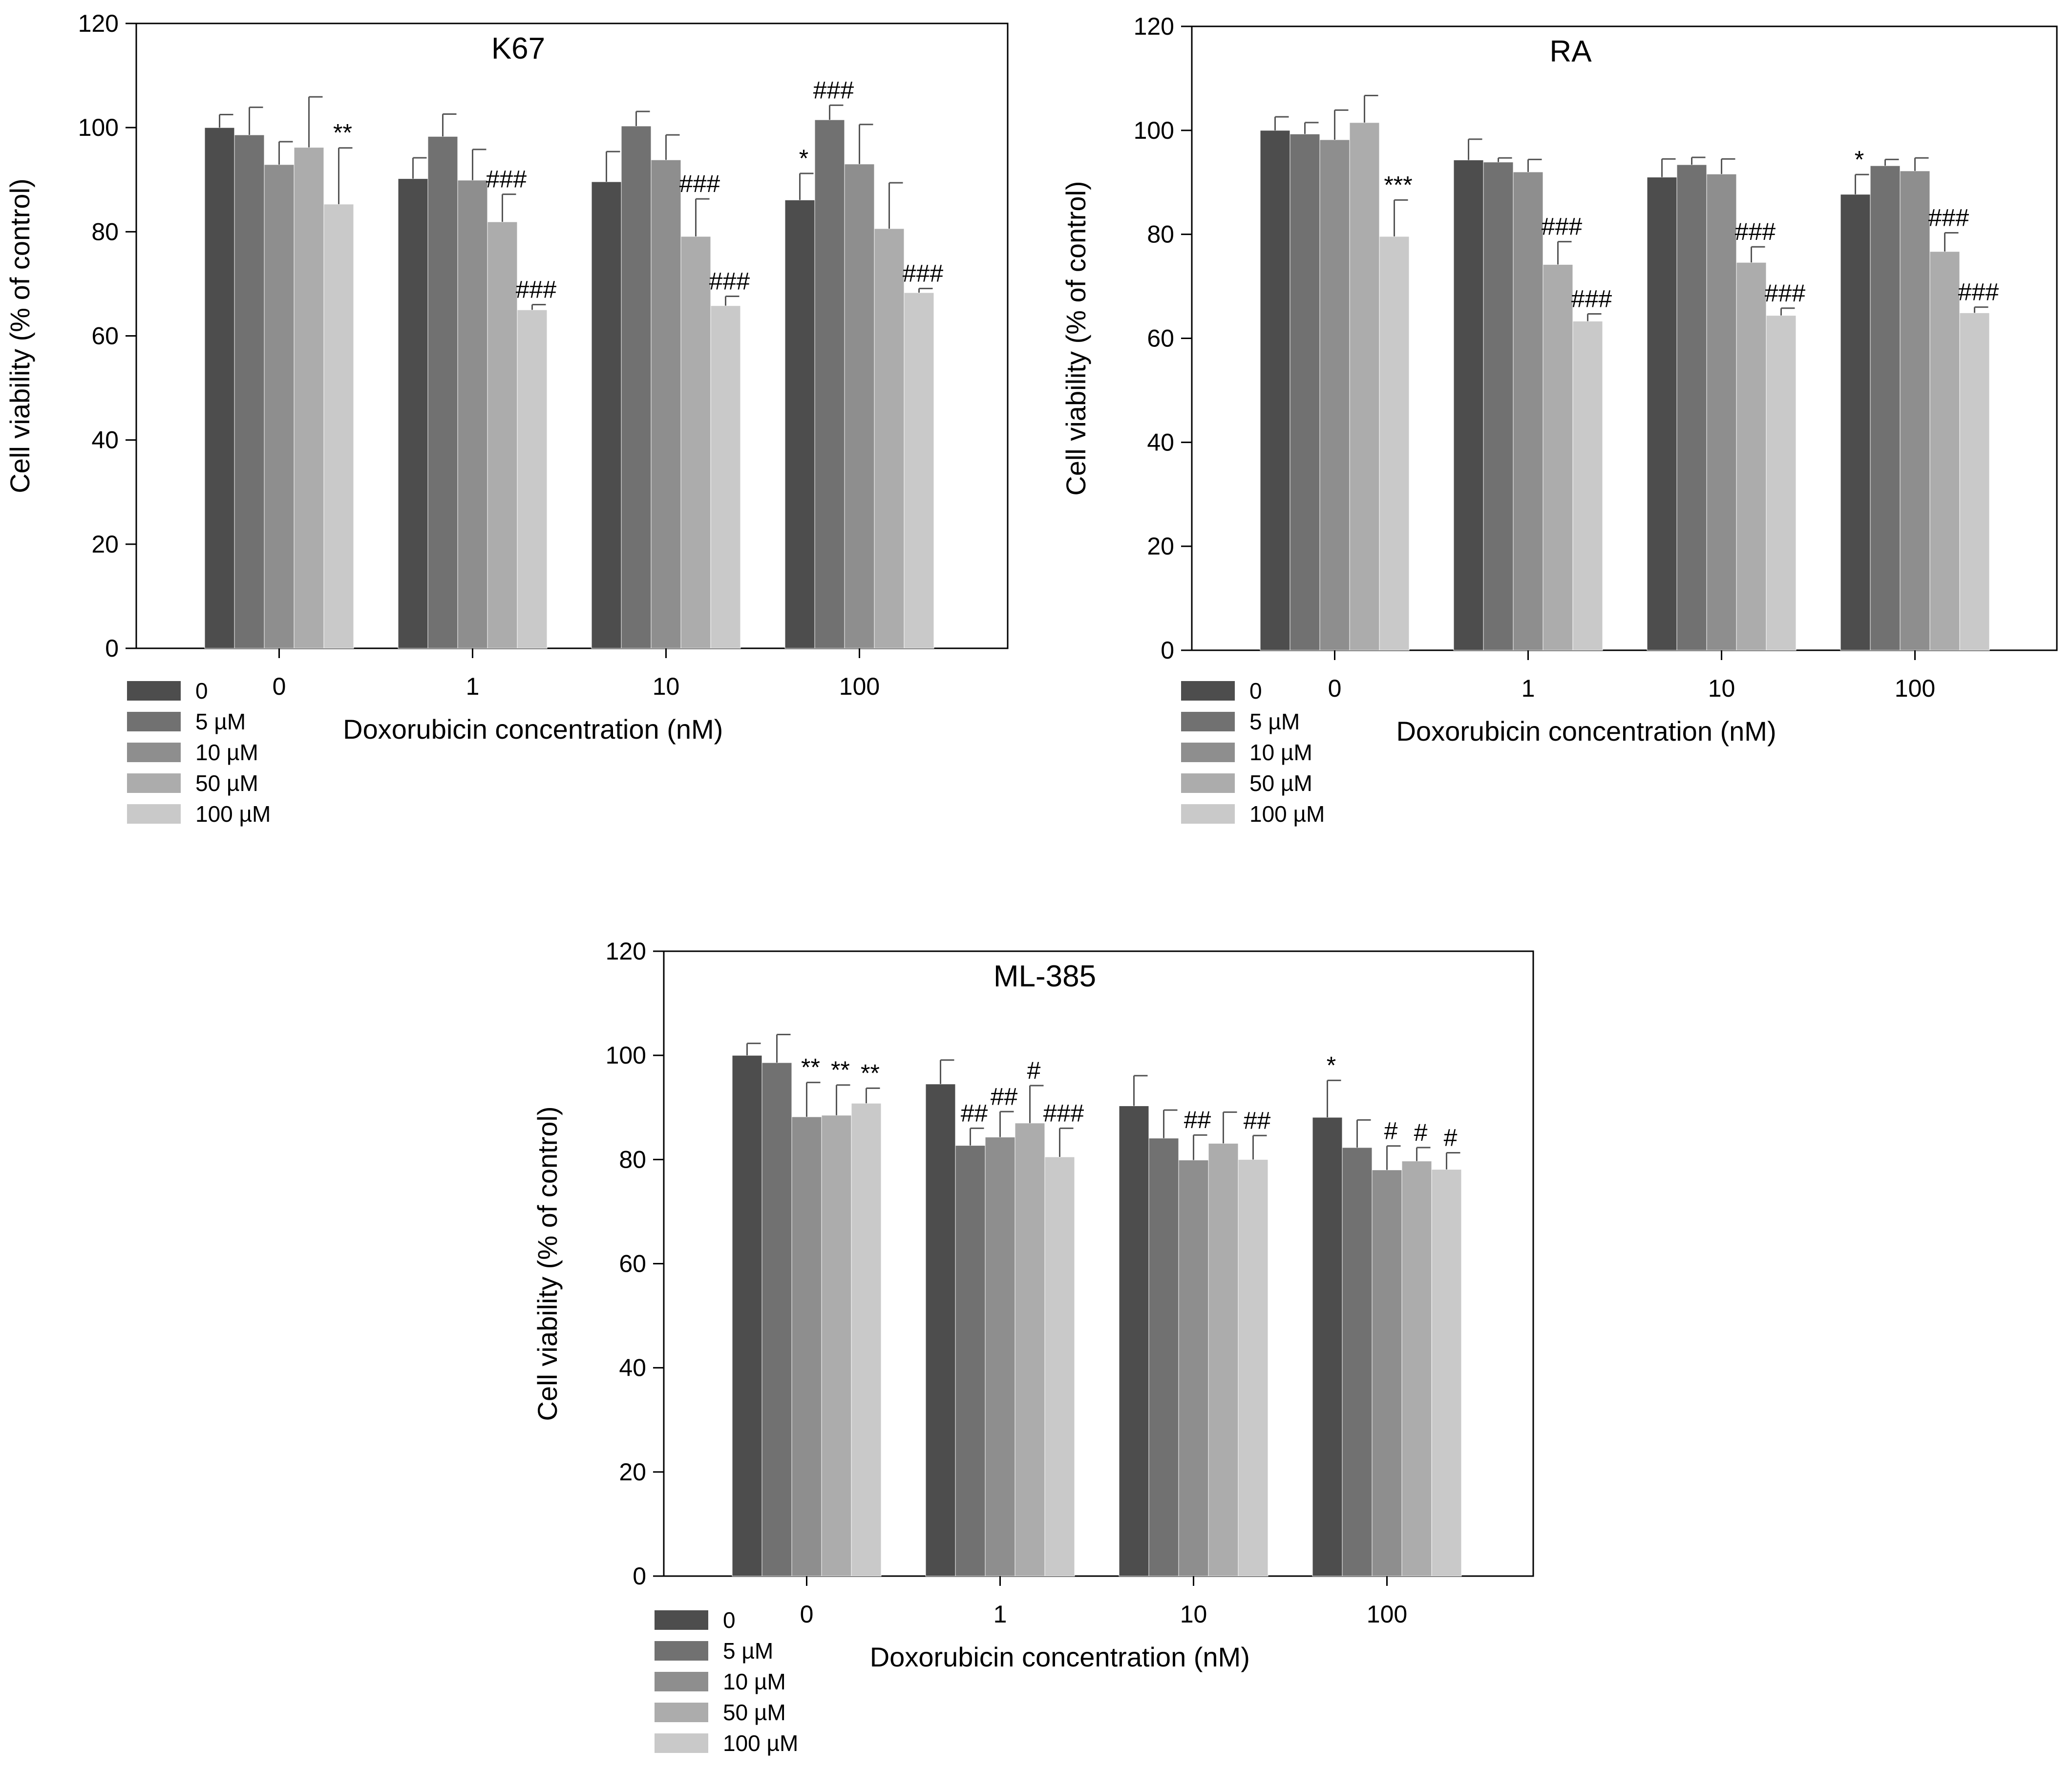 The height and width of the screenshot is (1772, 2072). I want to click on bar-k67-cat0-series1, so click(250, 391).